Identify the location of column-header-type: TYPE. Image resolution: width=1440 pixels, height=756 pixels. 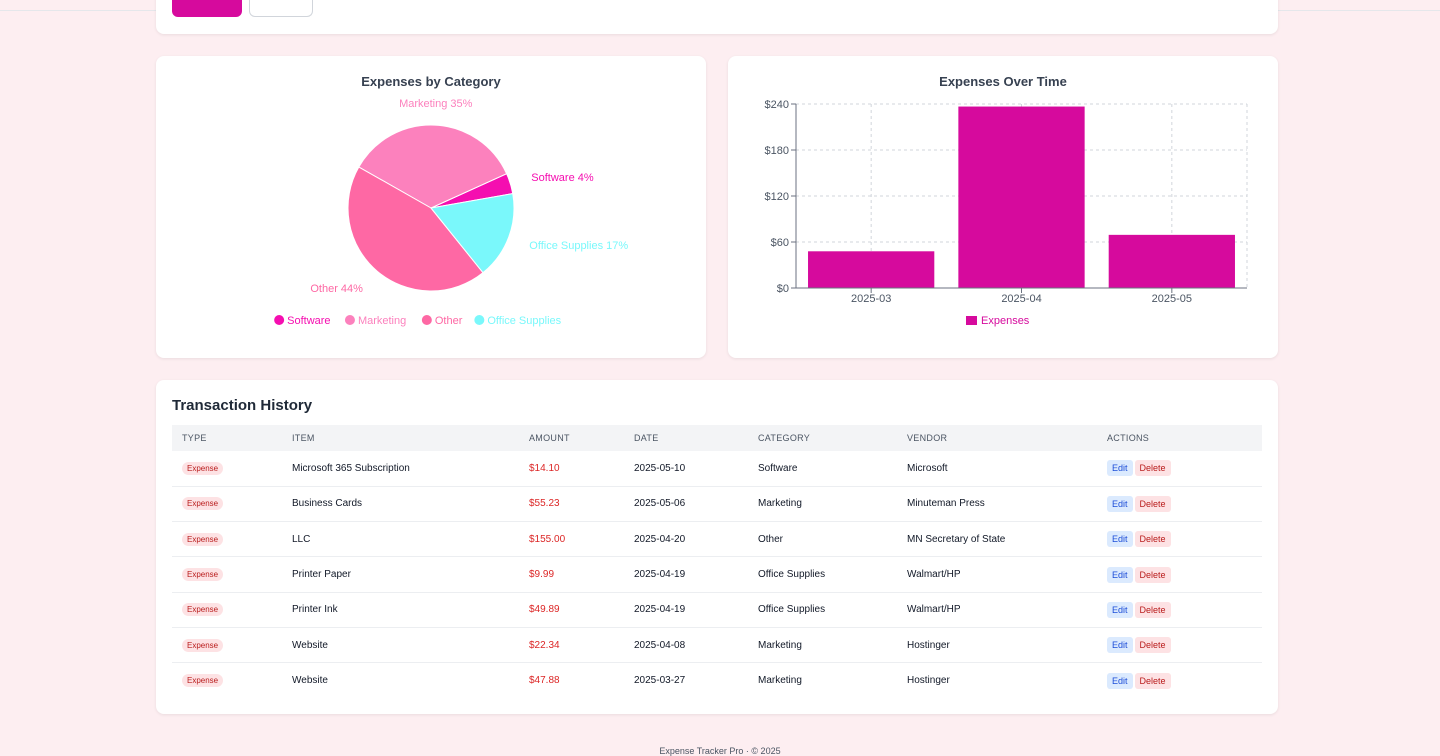
(194, 438).